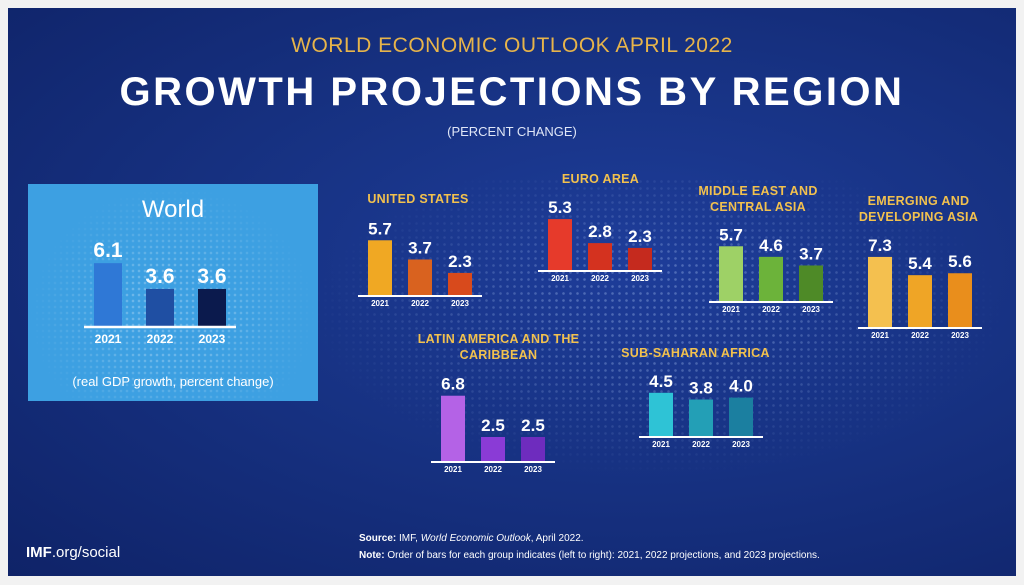 Image resolution: width=1024 pixels, height=585 pixels. Describe the element at coordinates (771, 278) in the screenshot. I see `bar-middle-east-and-central-asia-2022` at that location.